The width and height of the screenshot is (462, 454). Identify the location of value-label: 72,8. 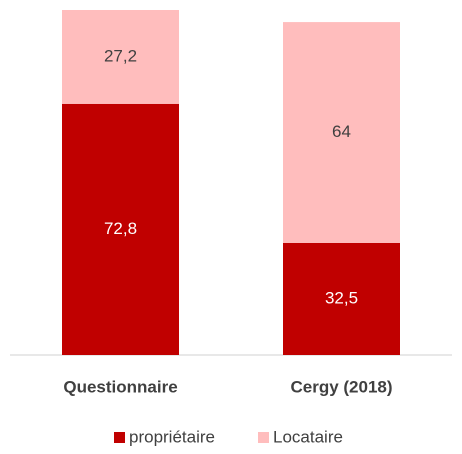
(120, 228).